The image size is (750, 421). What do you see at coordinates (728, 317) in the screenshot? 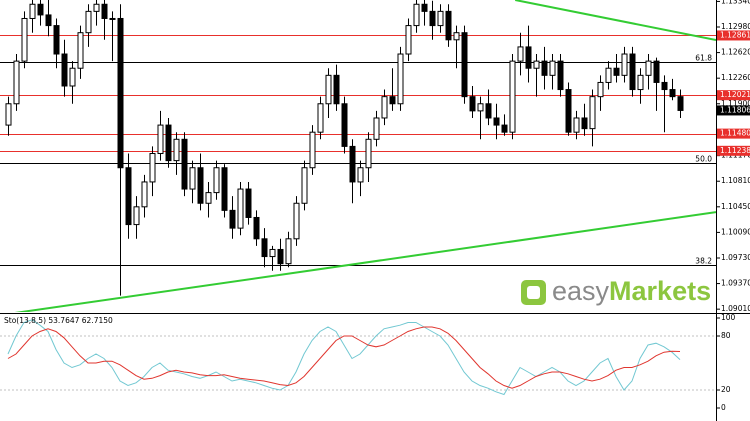
I see `y-tick-label: 100` at bounding box center [728, 317].